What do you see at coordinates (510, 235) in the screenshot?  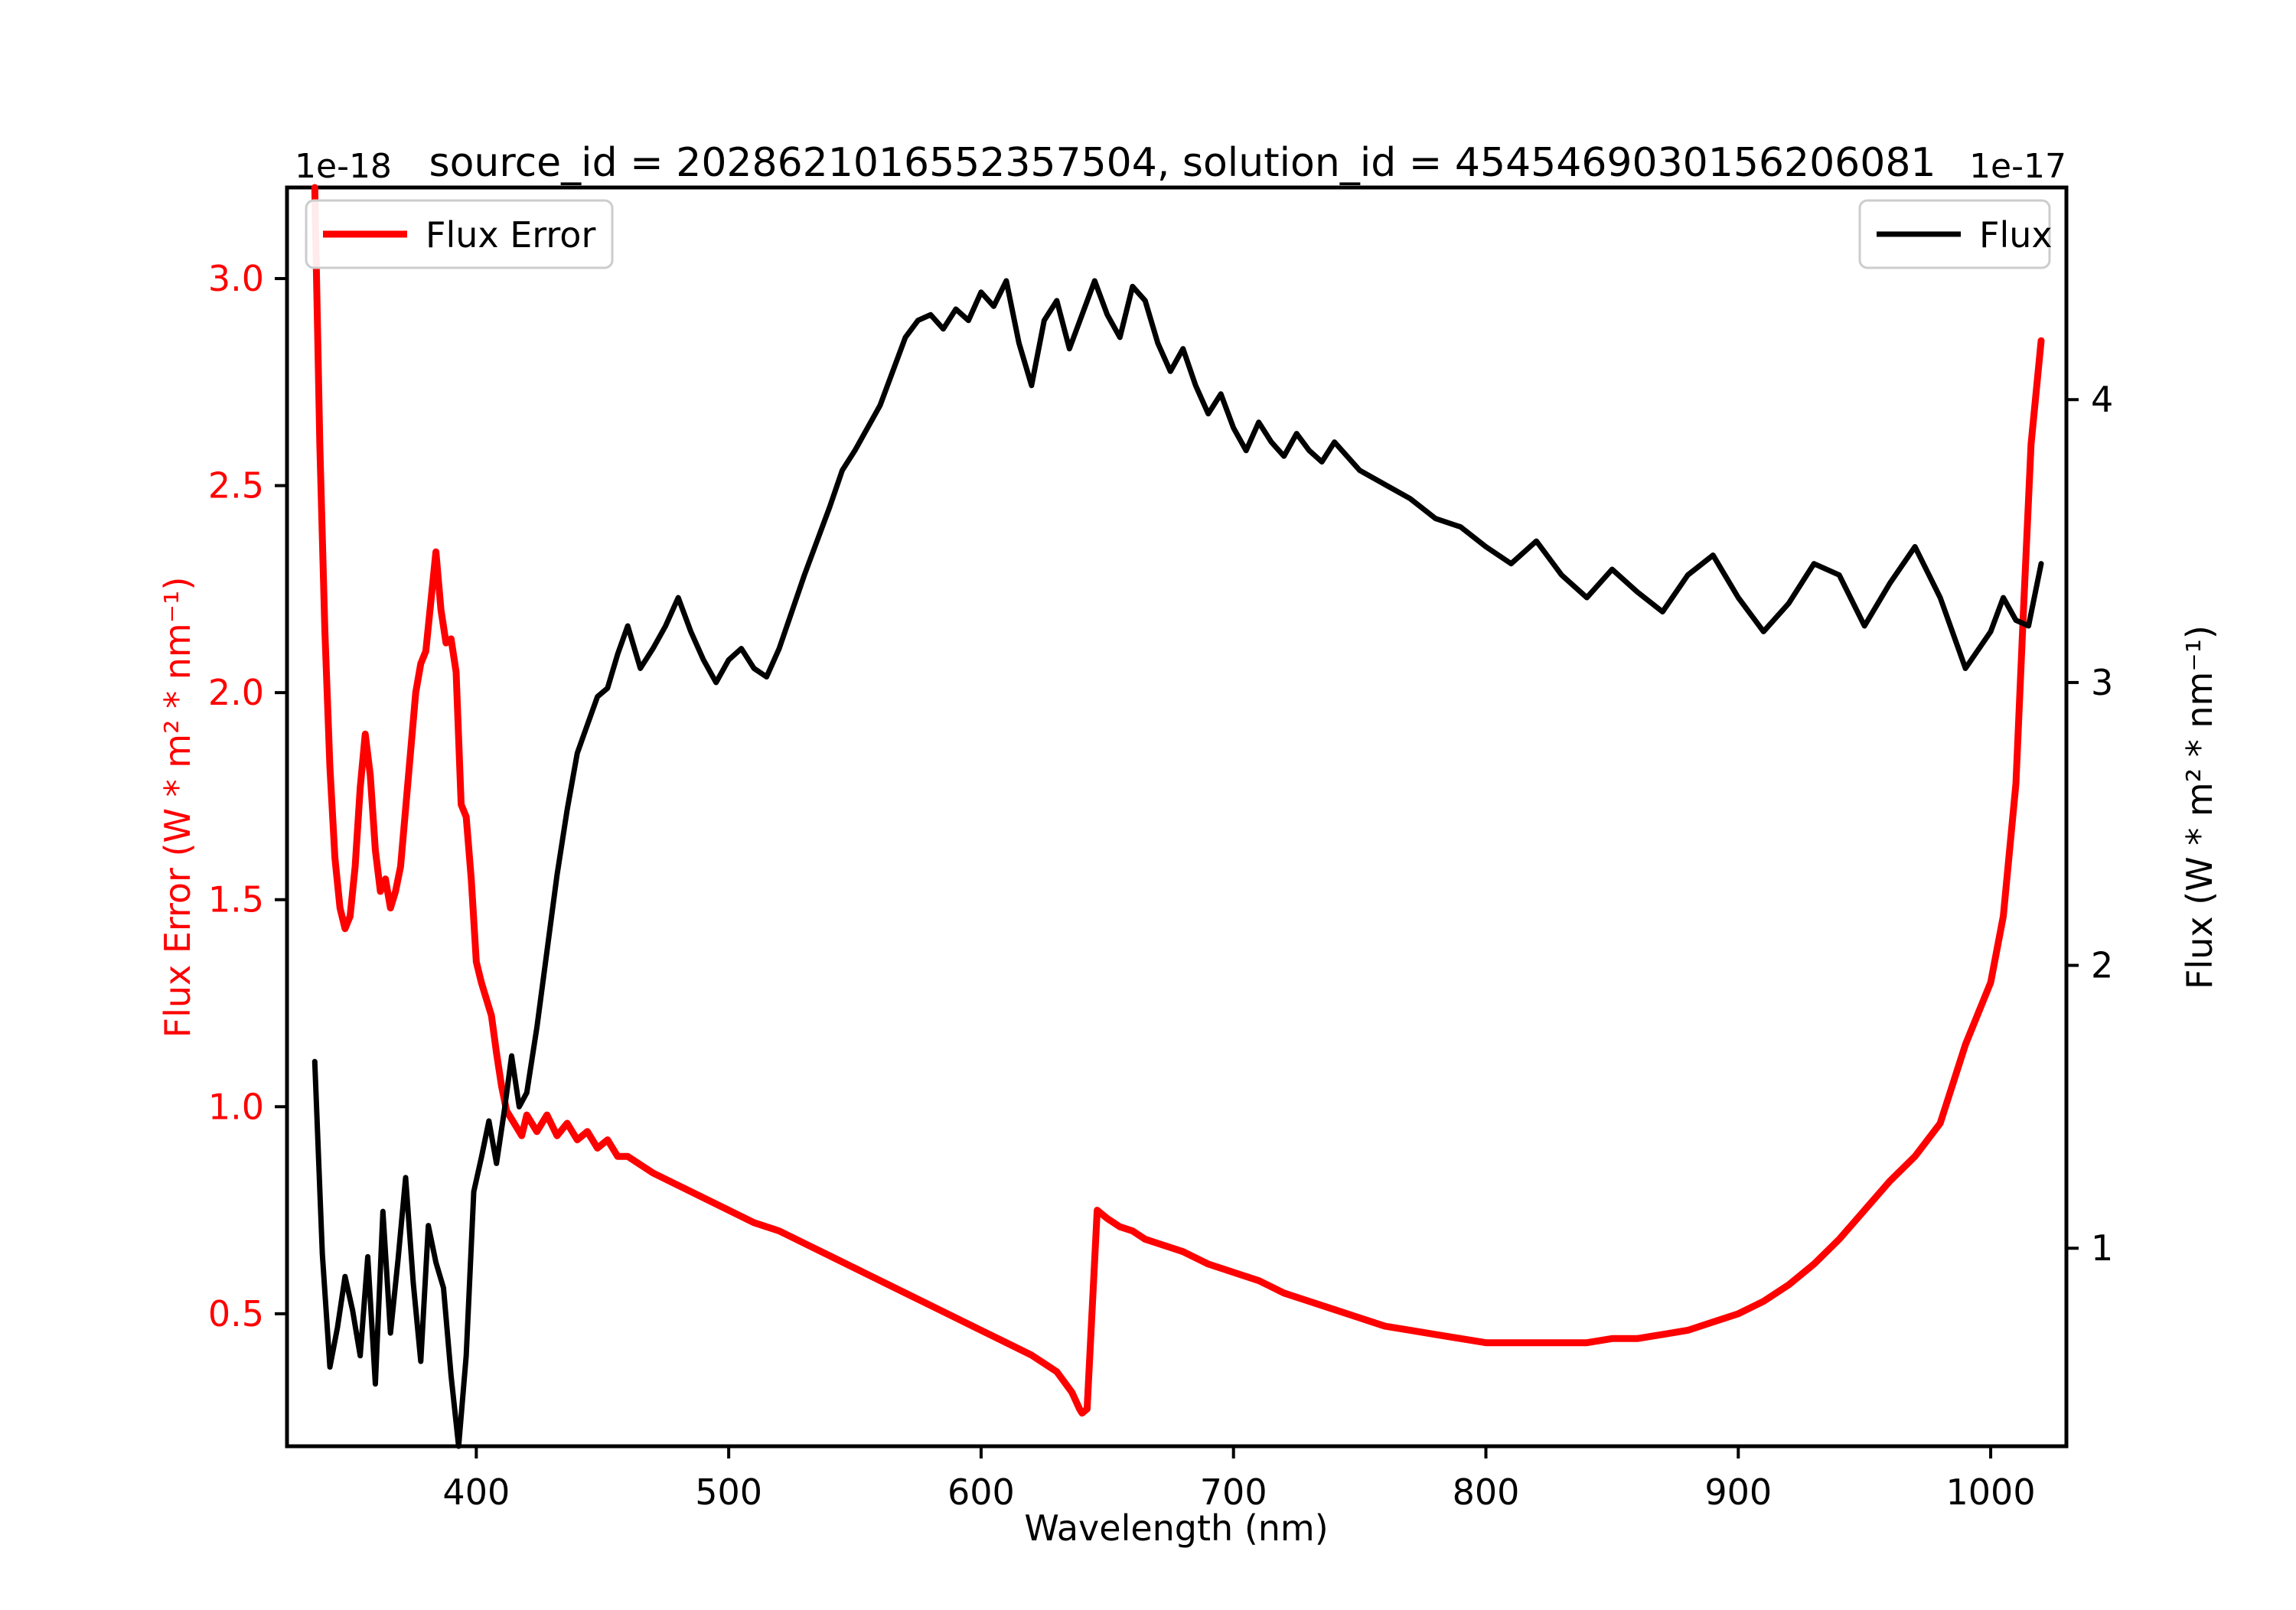 I see `legend-flux-error-label: Flux Error` at bounding box center [510, 235].